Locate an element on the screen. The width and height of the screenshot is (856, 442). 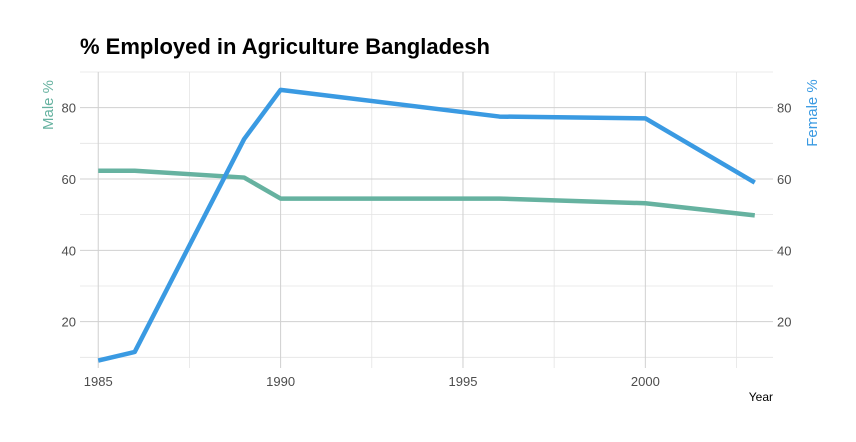
chart-title: % Employed in Agriculture Bangladesh is located at coordinates (285, 46).